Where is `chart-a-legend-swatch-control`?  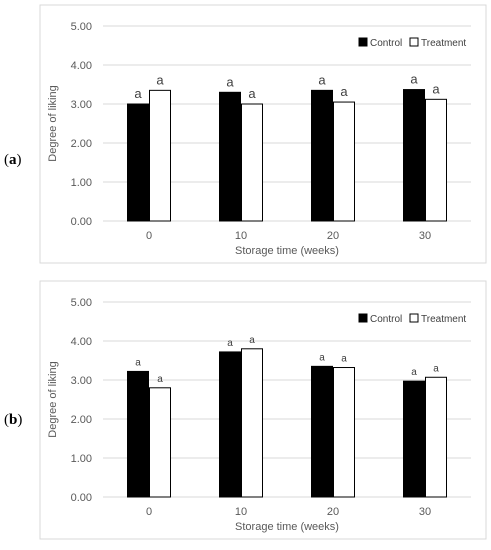
chart-a-legend-swatch-control is located at coordinates (363, 42).